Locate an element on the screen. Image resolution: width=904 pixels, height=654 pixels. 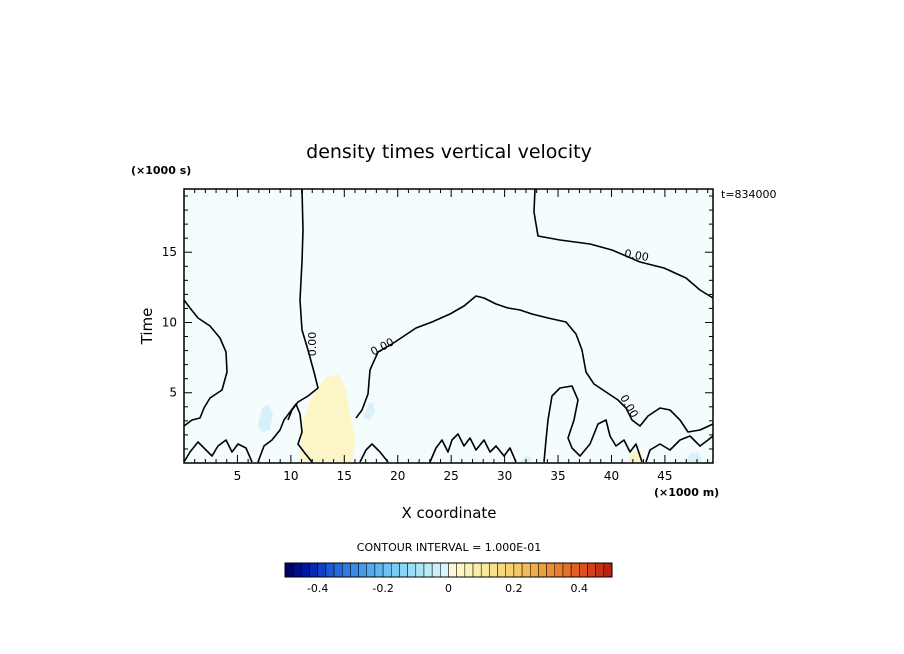
contour-bottom-clusters is located at coordinates (448, 424).